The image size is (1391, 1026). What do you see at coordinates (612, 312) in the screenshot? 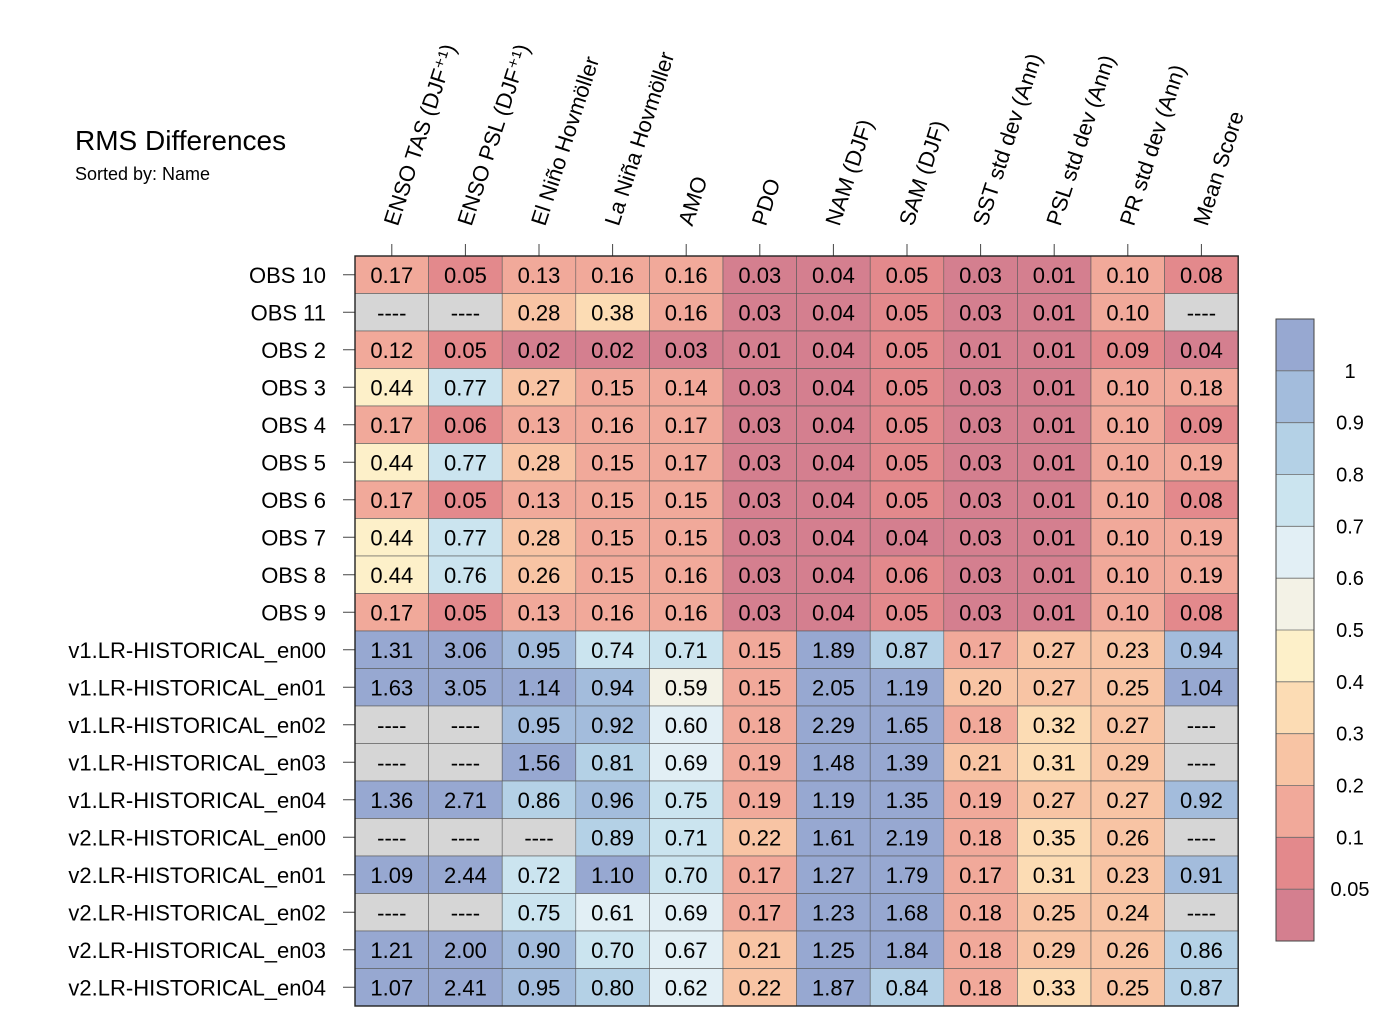
I see `cell-value-label: 0.38` at bounding box center [612, 312].